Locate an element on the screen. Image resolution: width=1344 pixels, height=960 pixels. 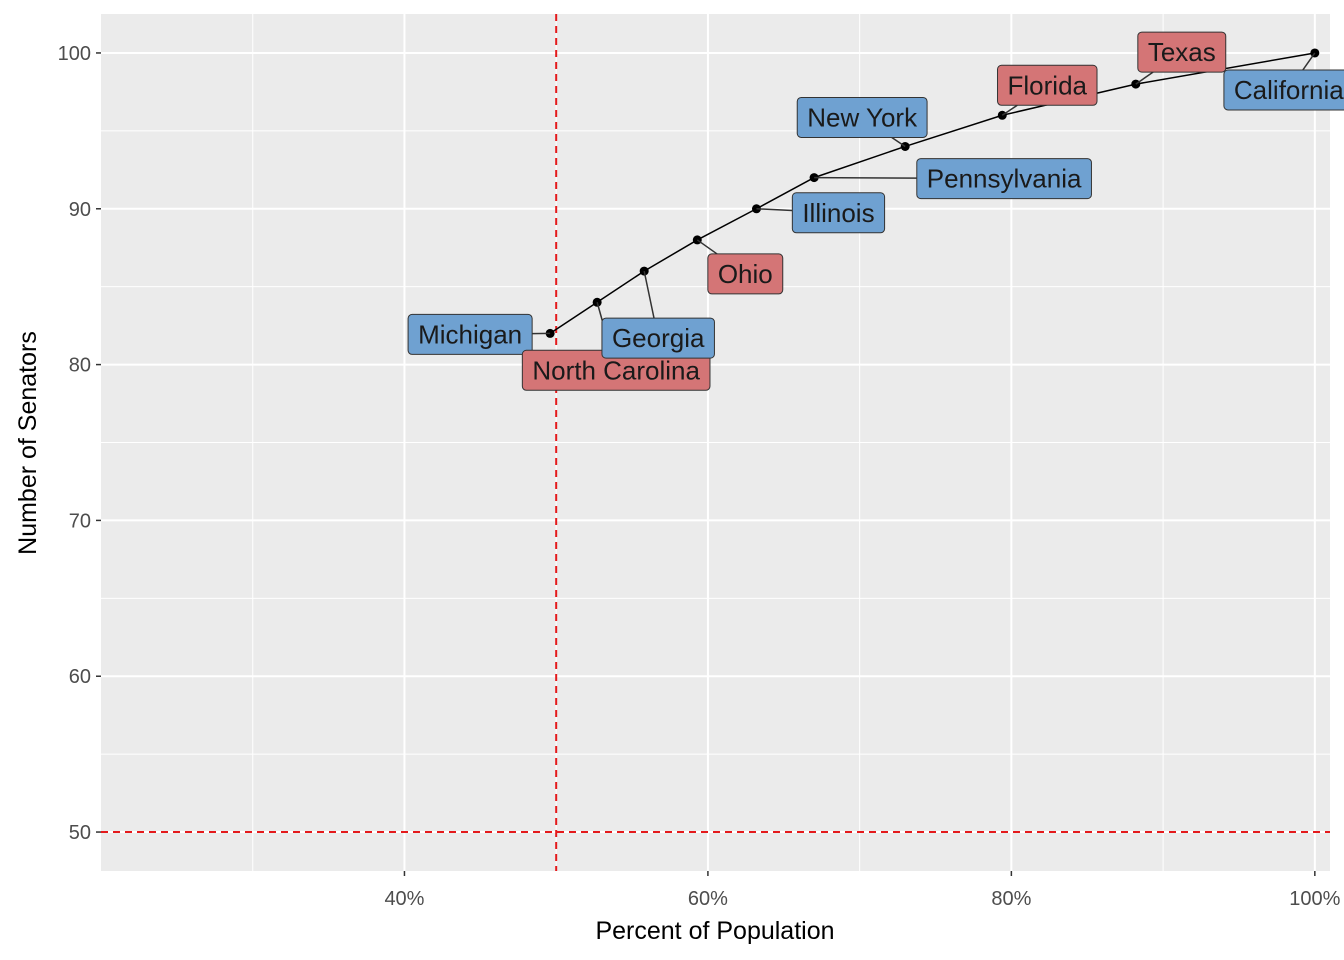
label-text-new-york: New York is located at coordinates (862, 117).